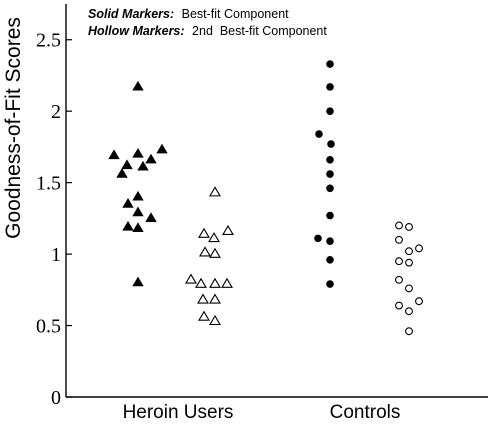 The height and width of the screenshot is (425, 492). I want to click on legend-entry-hollow: Hollow Markers: 2nd Best-fit Component, so click(207, 31).